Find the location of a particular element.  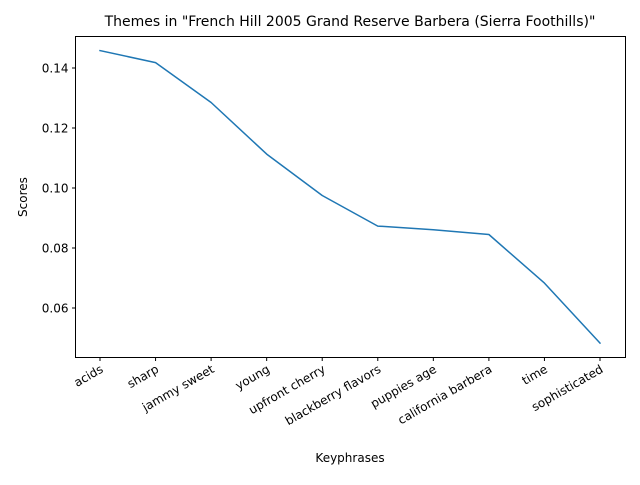

y-tick-label: 0.06 is located at coordinates (55, 309).